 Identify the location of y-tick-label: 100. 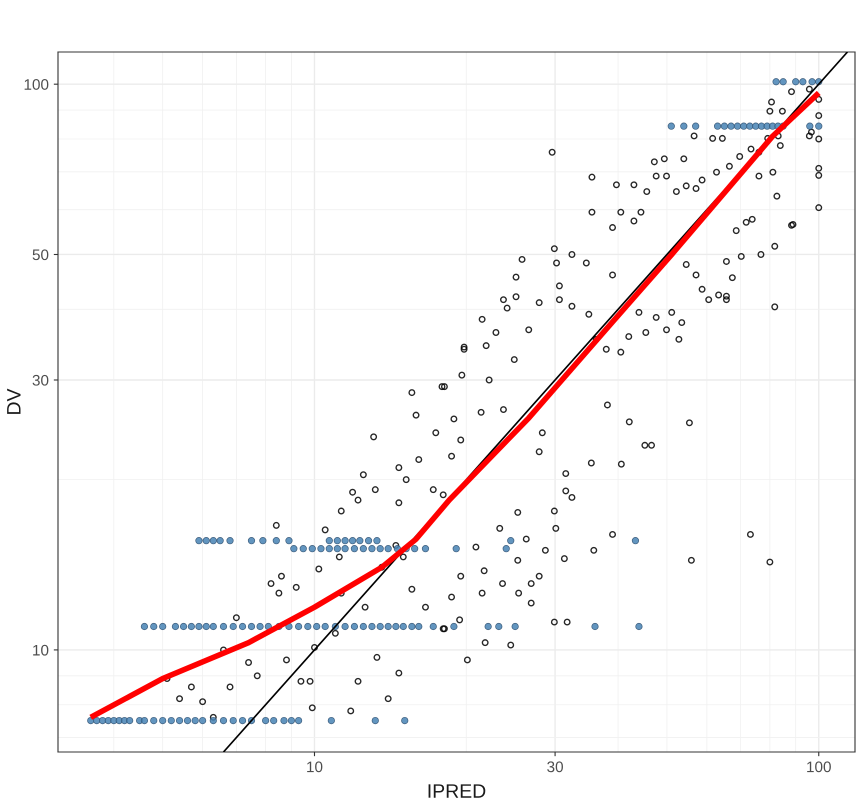
(36, 84).